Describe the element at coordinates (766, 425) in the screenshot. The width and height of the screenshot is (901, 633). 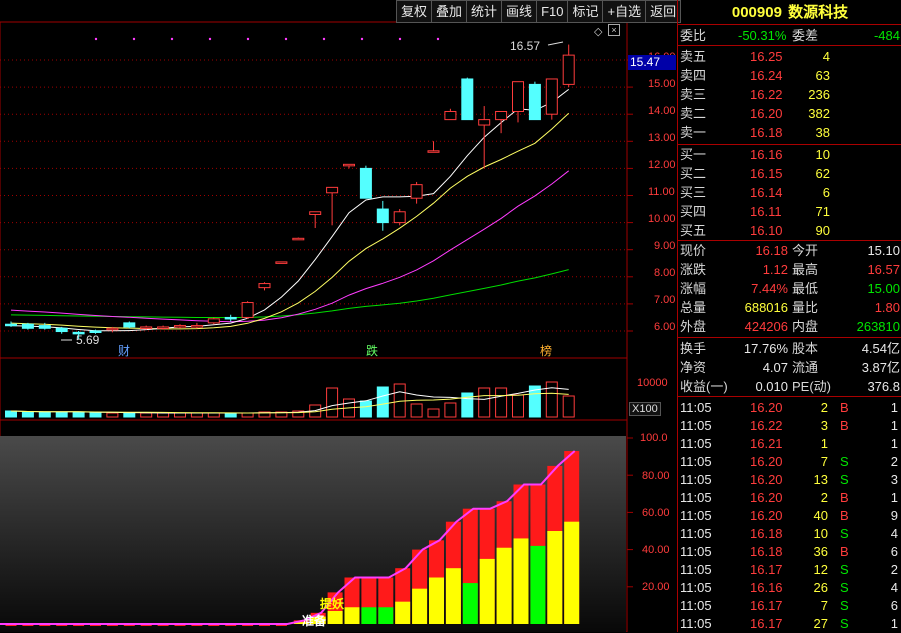
I see `tick-price: 16.22` at that location.